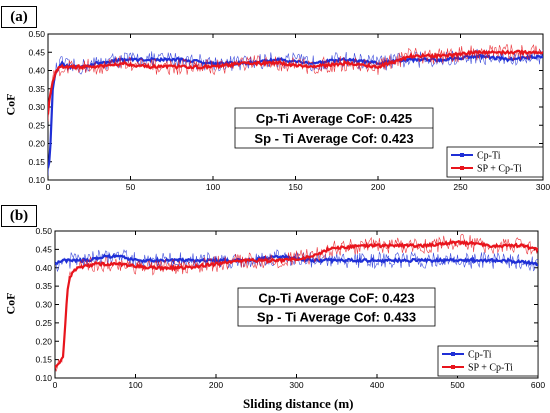 Image resolution: width=550 pixels, height=413 pixels. I want to click on x-tick-label: 150, so click(295, 187).